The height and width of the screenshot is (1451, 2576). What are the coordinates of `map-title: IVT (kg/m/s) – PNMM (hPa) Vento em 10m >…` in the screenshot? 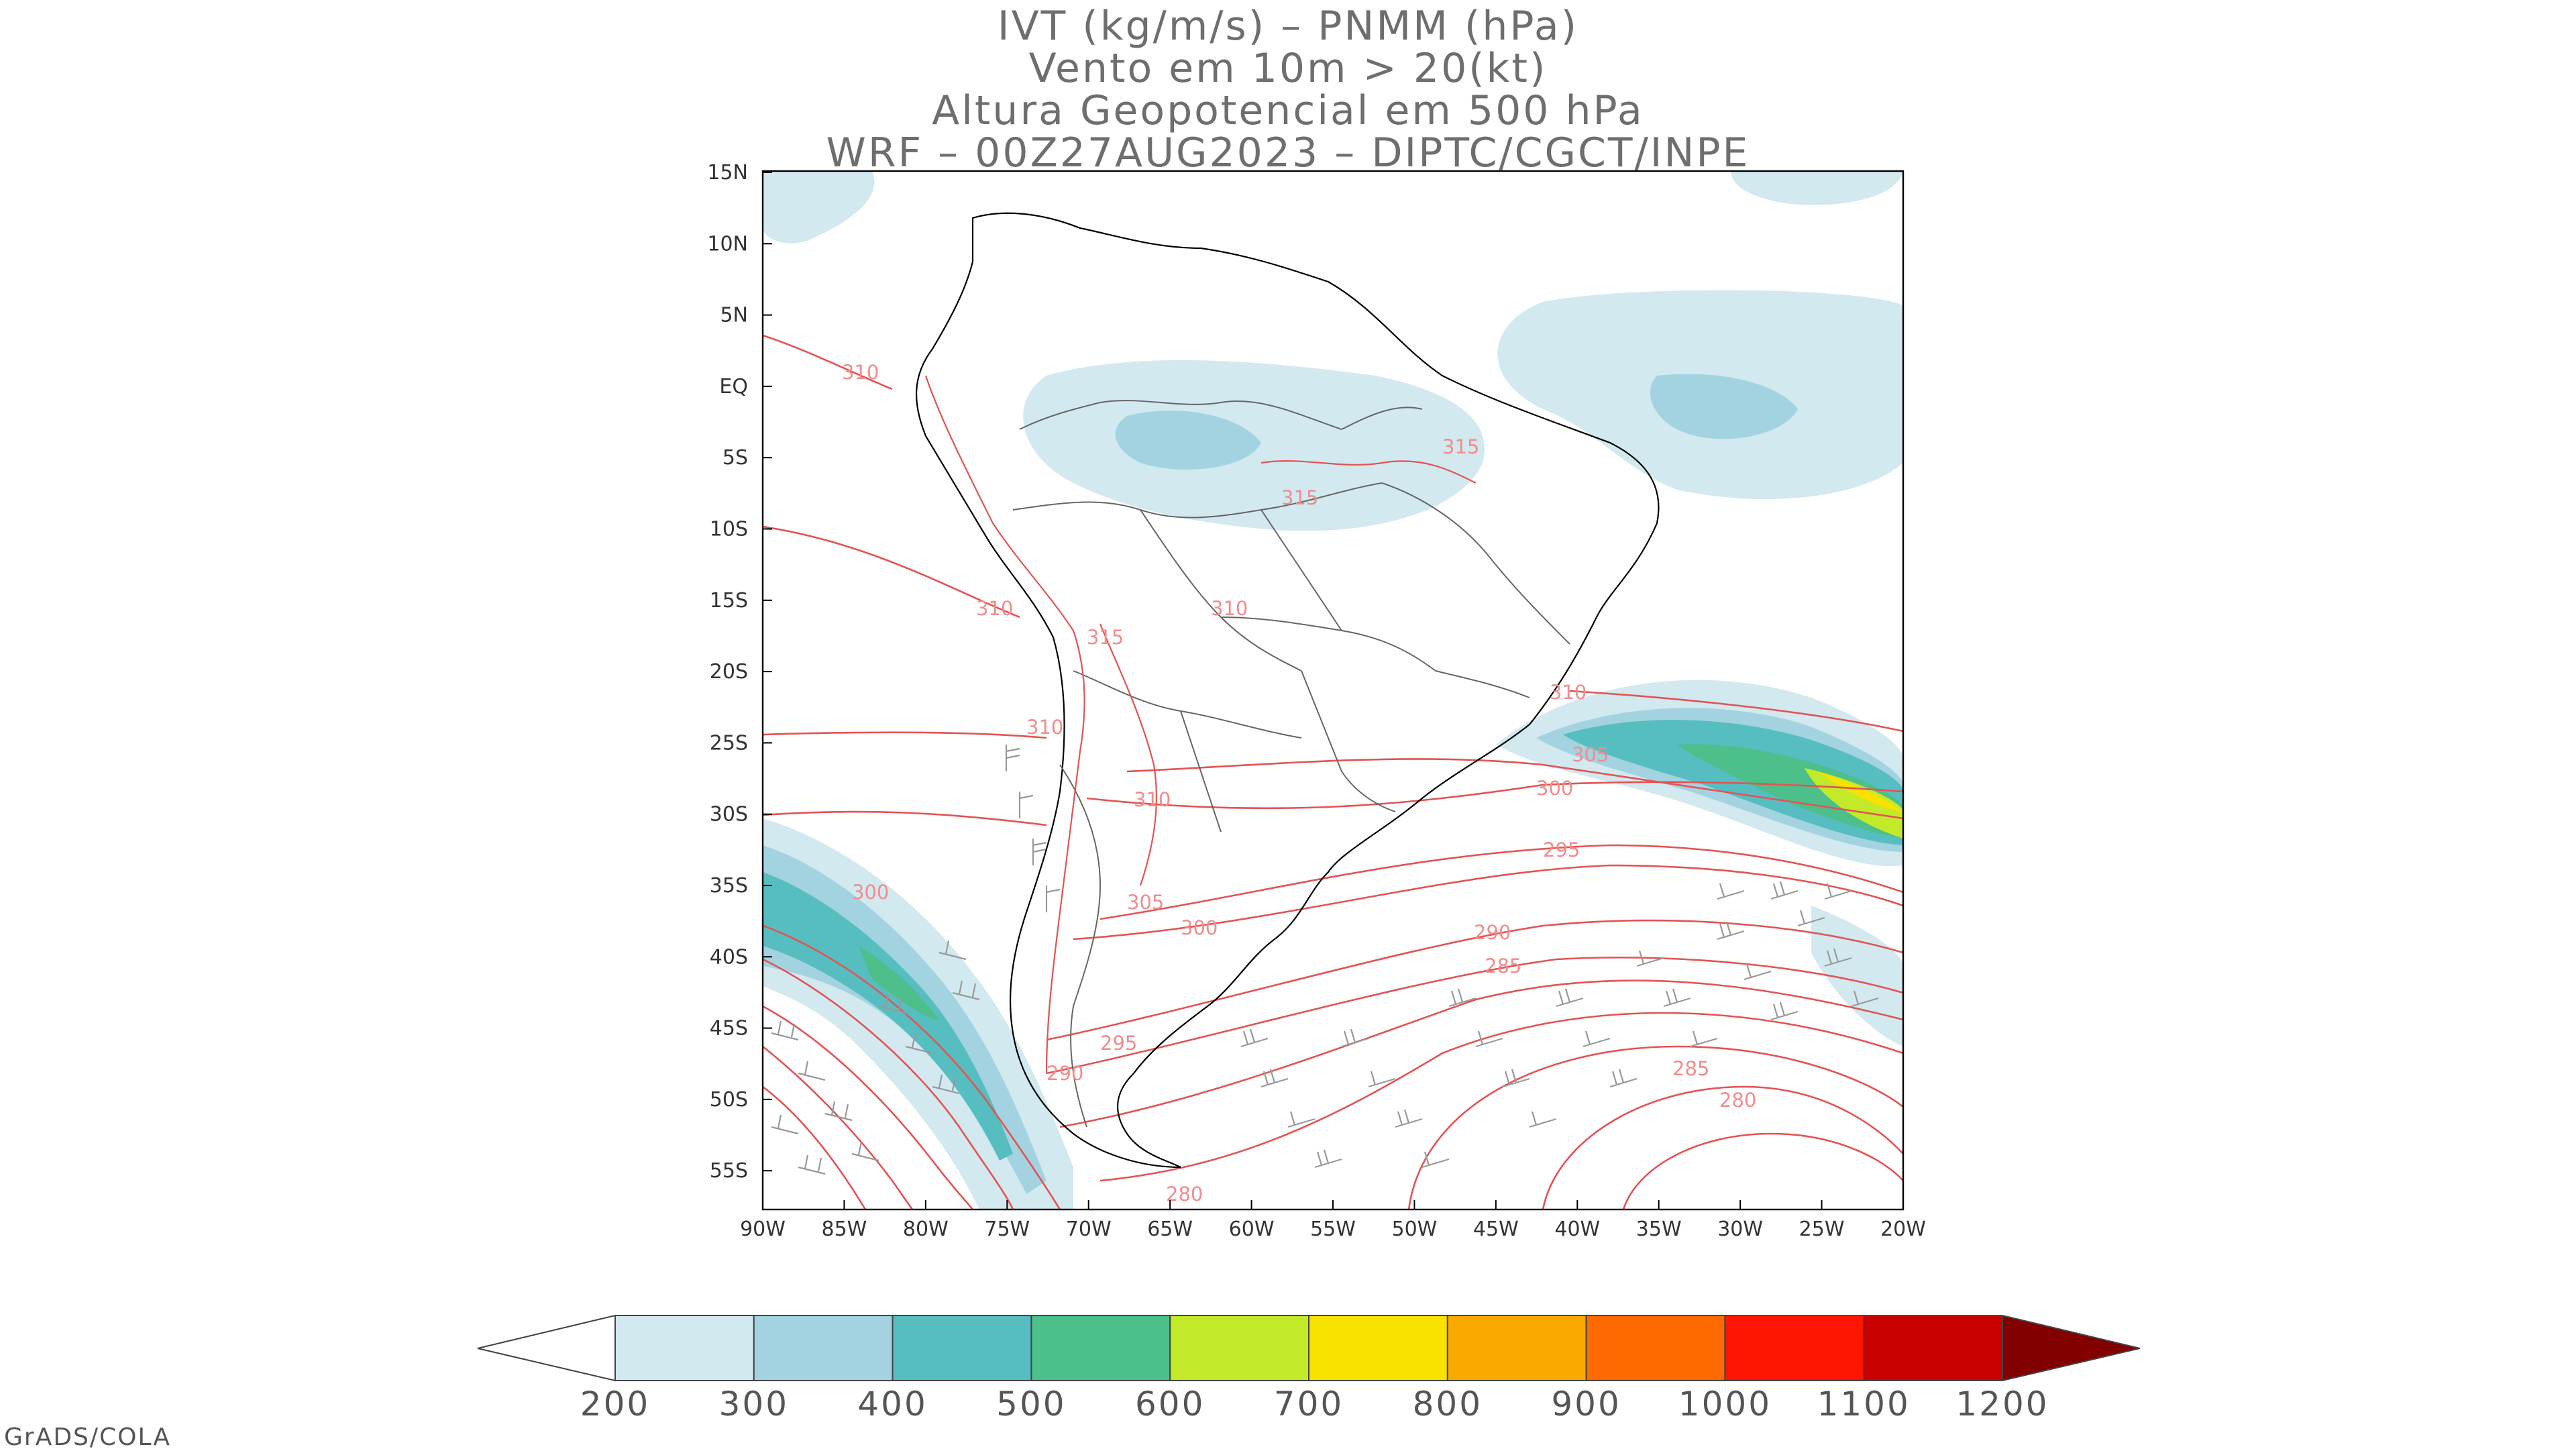 It's located at (1288, 89).